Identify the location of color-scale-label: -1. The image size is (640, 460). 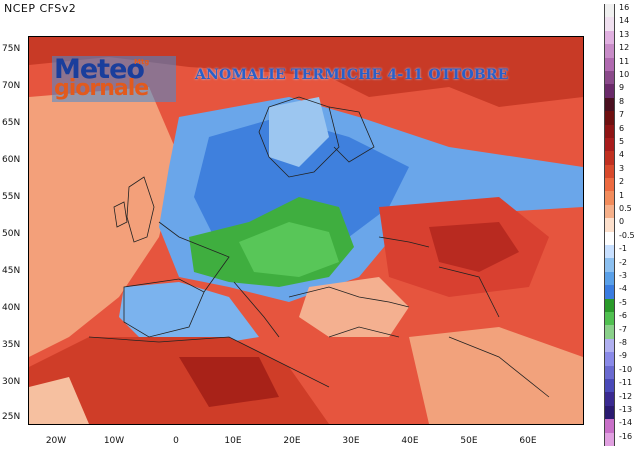
(623, 249).